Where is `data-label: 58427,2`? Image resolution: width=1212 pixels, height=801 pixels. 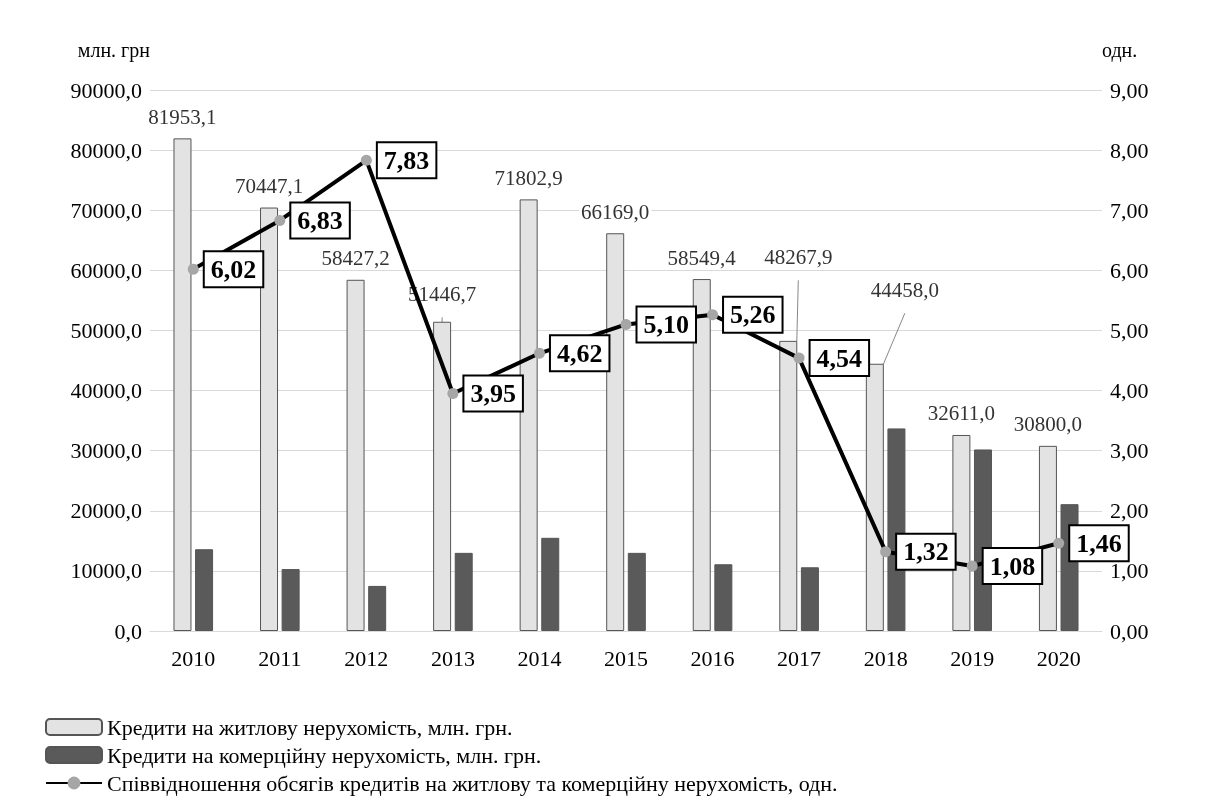
data-label: 58427,2 is located at coordinates (355, 258).